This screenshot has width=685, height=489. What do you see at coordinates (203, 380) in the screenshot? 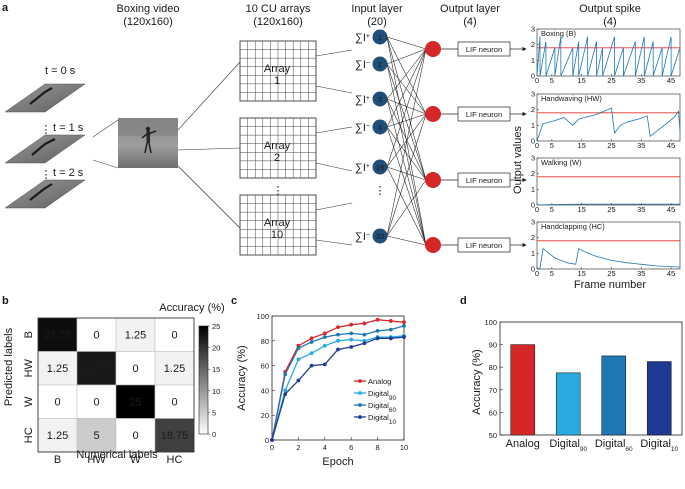
I see `colorbar` at bounding box center [203, 380].